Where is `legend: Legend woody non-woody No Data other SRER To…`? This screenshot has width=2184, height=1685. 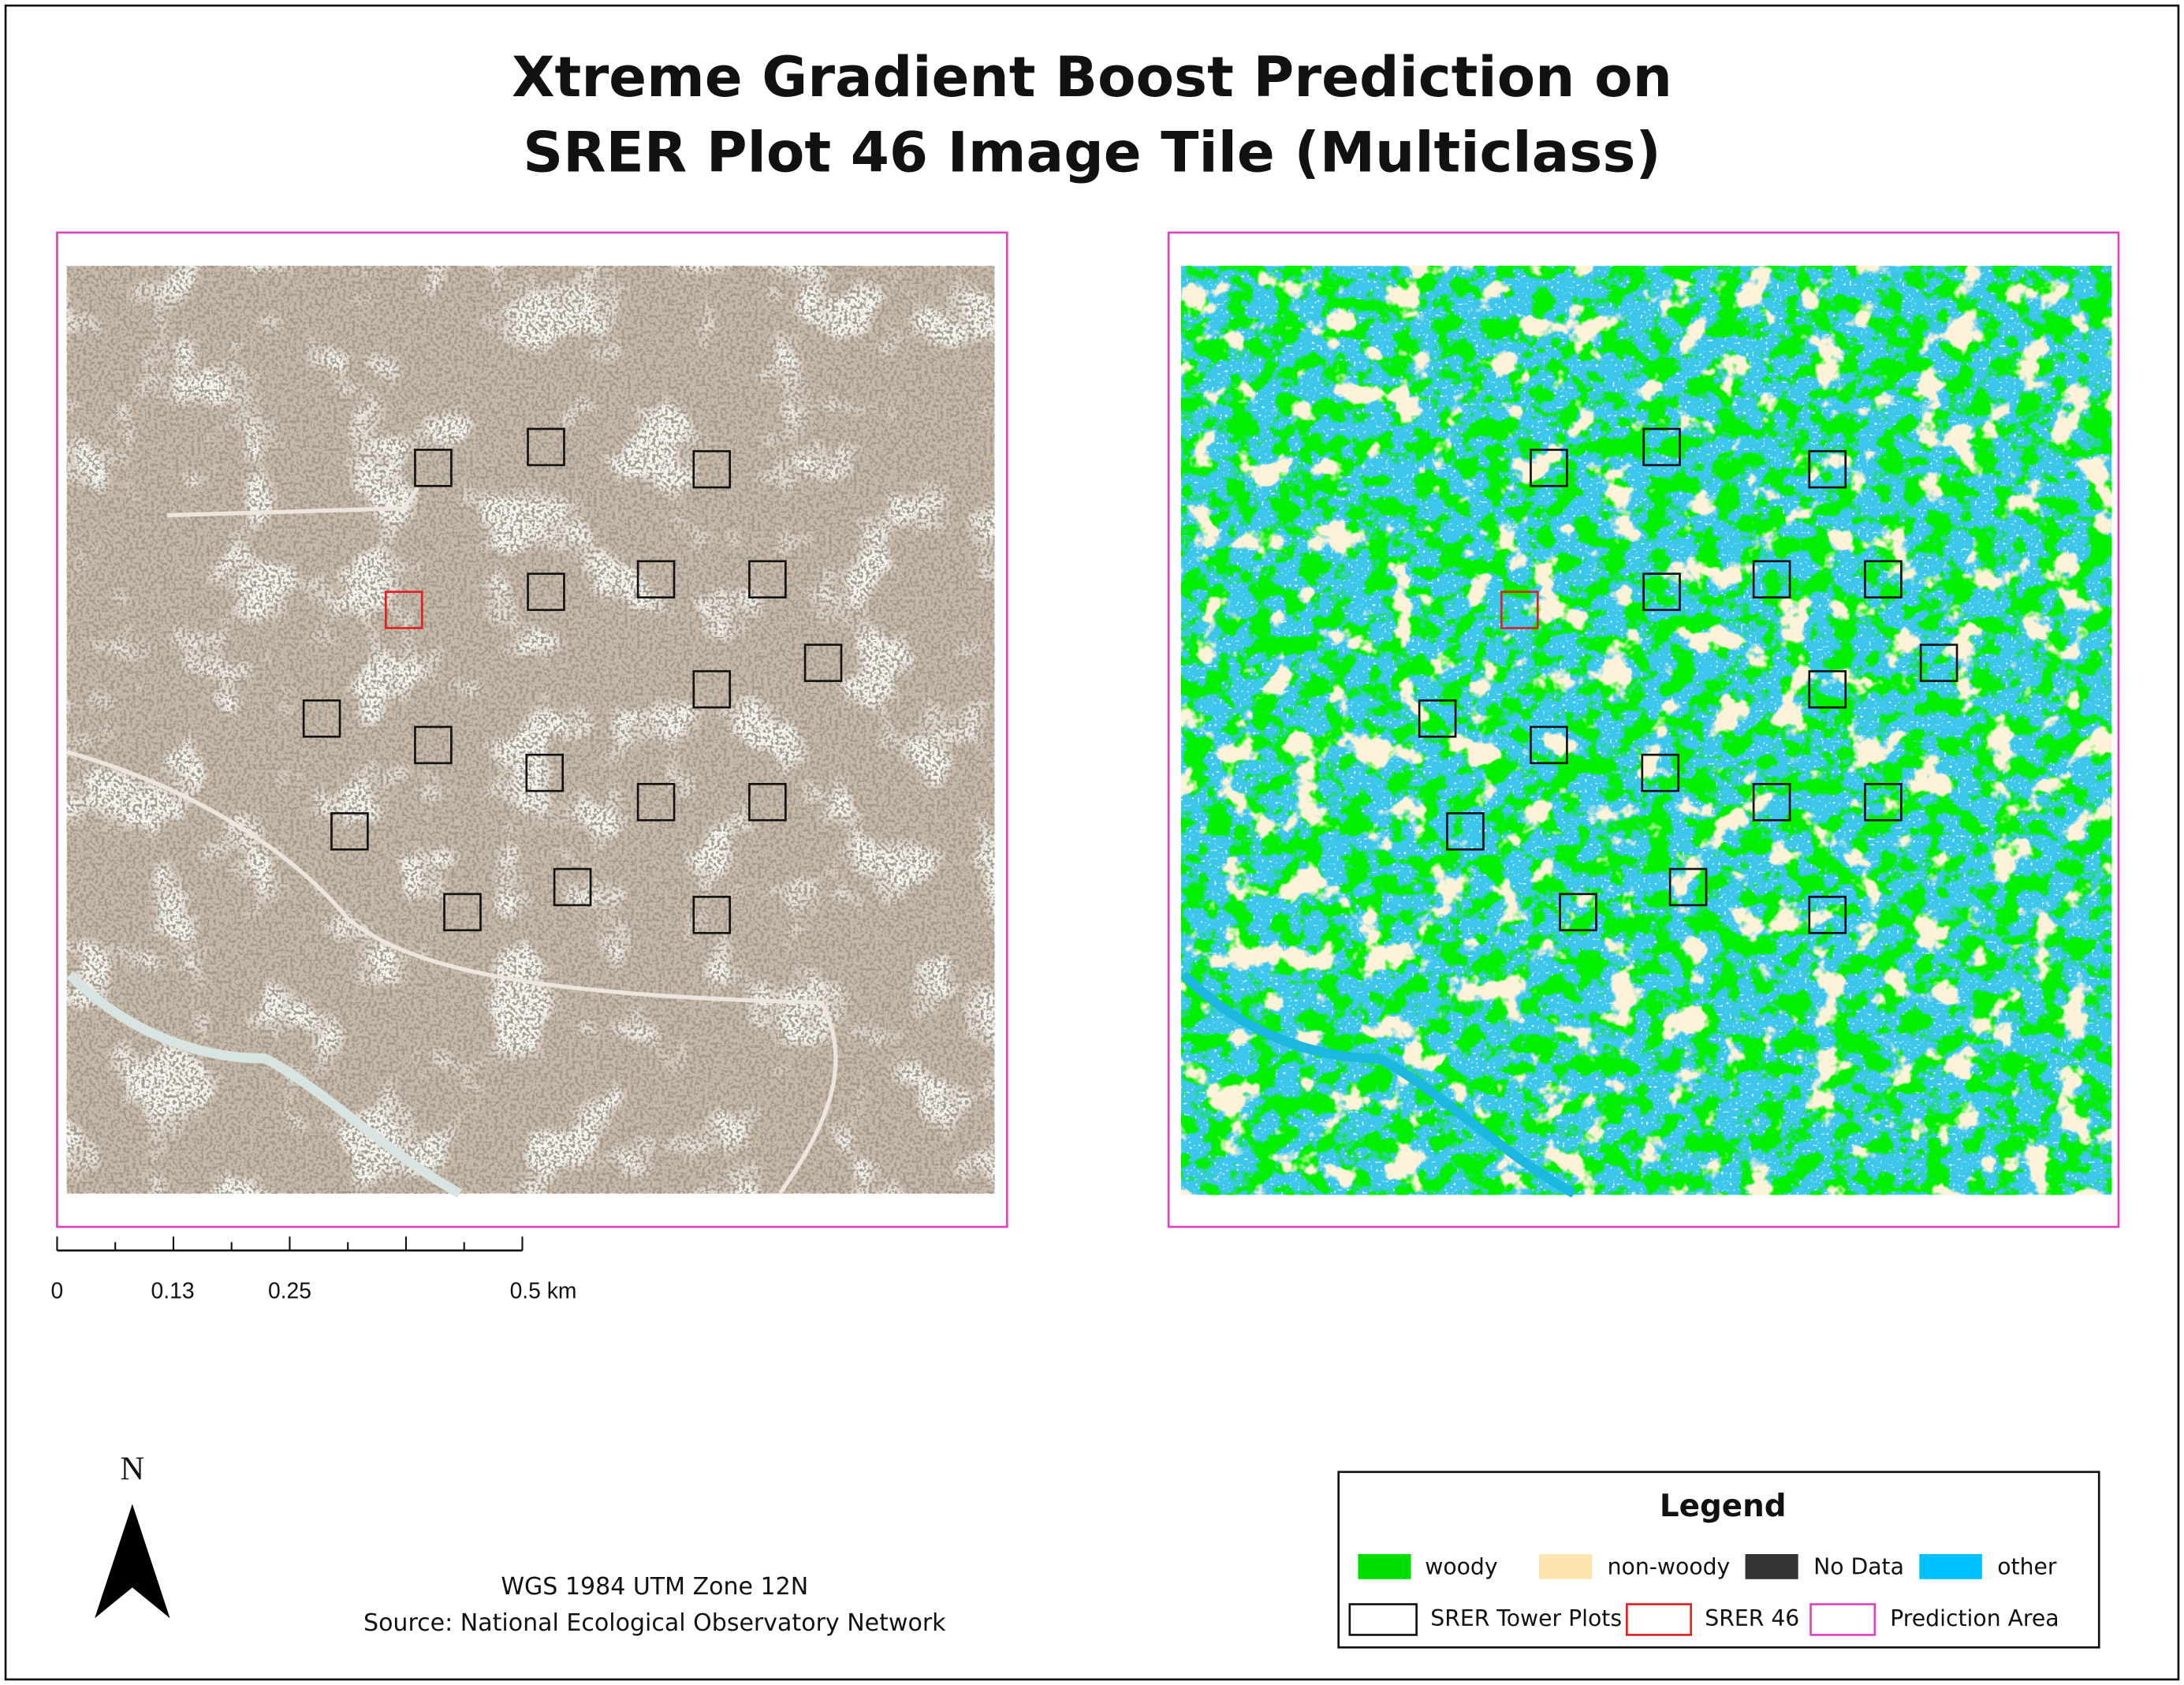
legend: Legend woody non-woody No Data other SRER To… is located at coordinates (1718, 1560).